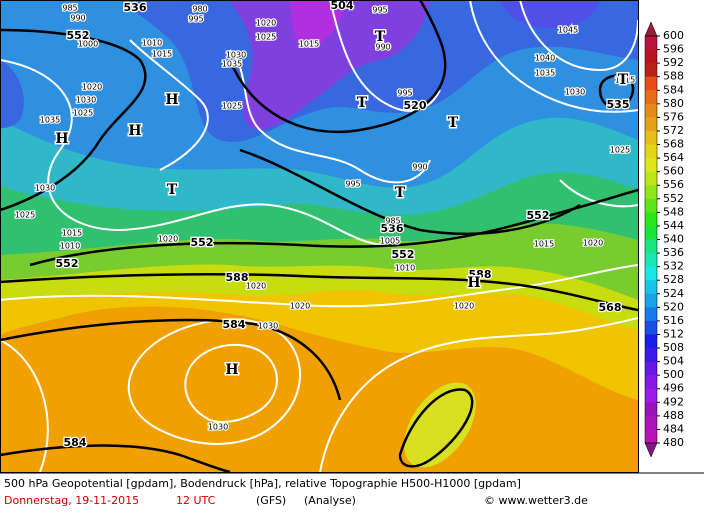  Describe the element at coordinates (673, 361) in the screenshot. I see `colorbar-label: 504` at that location.